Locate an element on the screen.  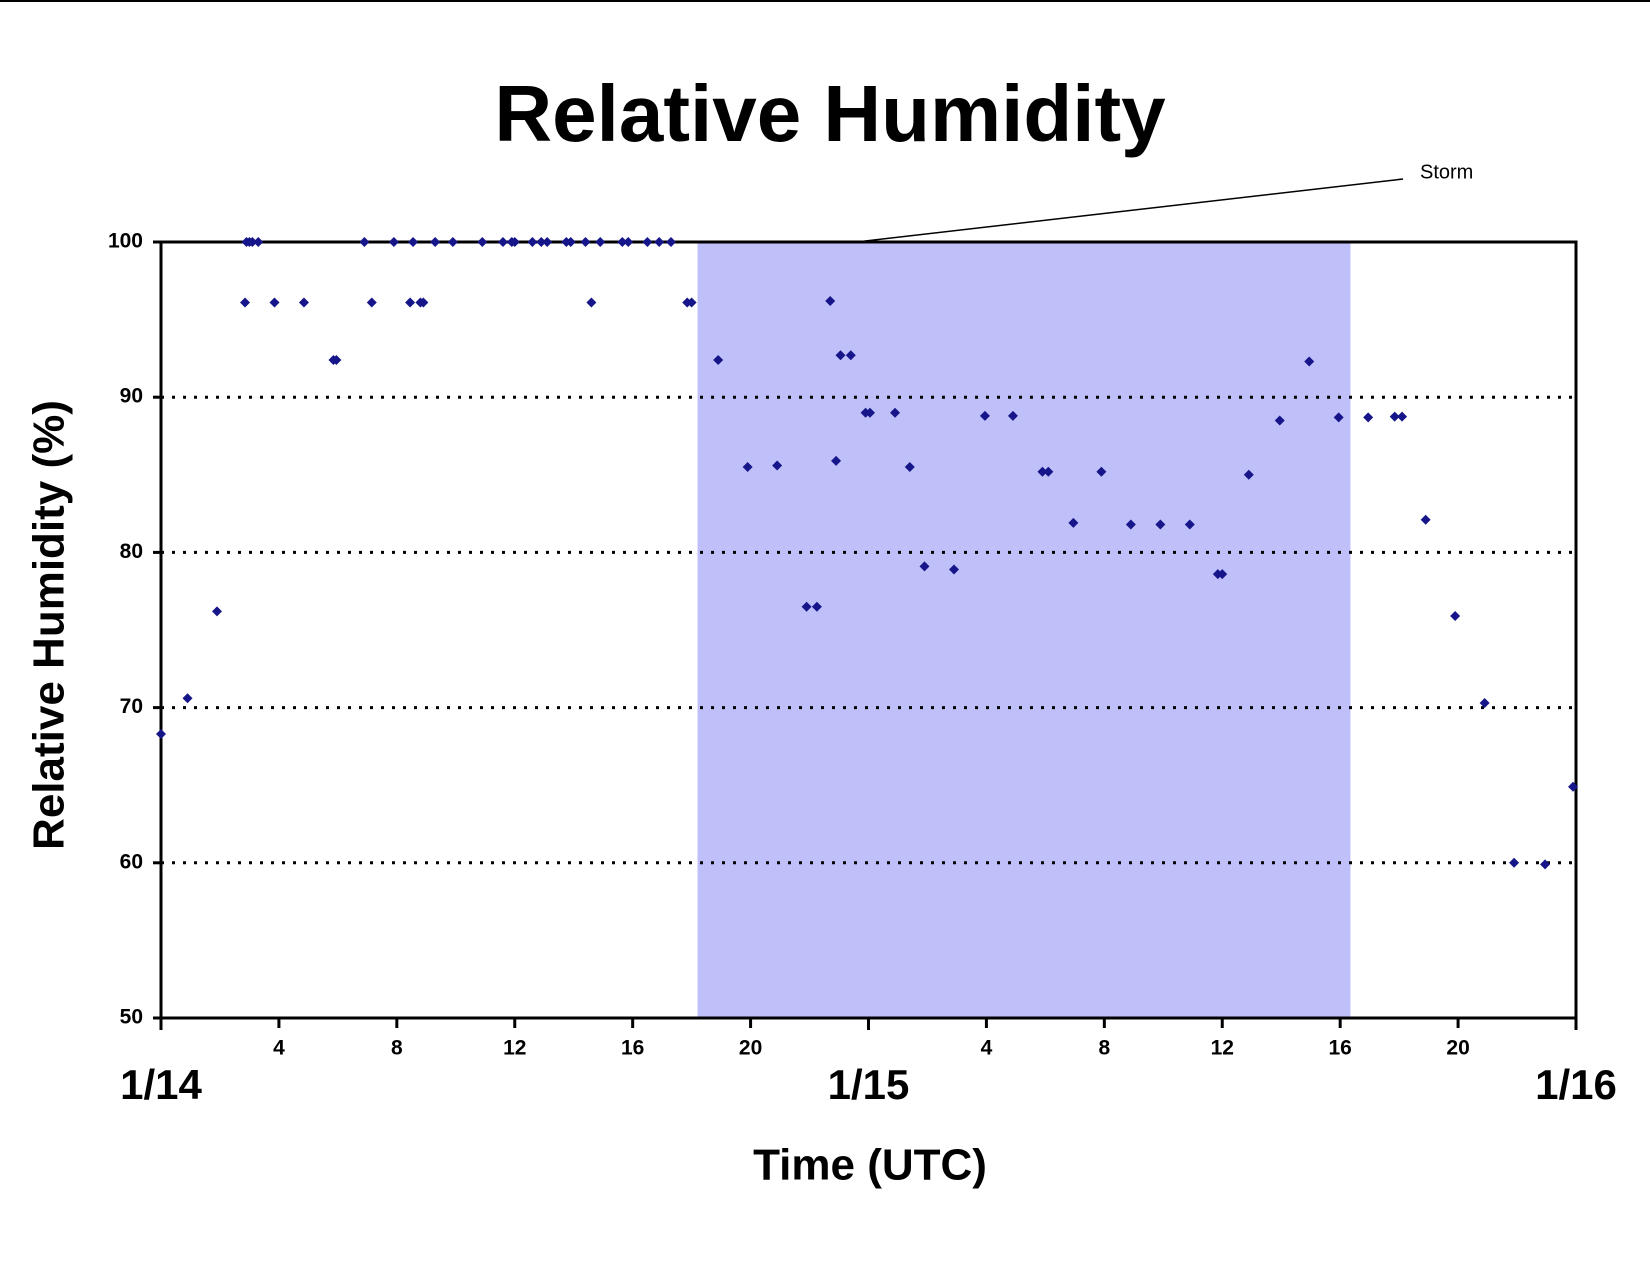
date-label: 1/16 is located at coordinates (1576, 1084).